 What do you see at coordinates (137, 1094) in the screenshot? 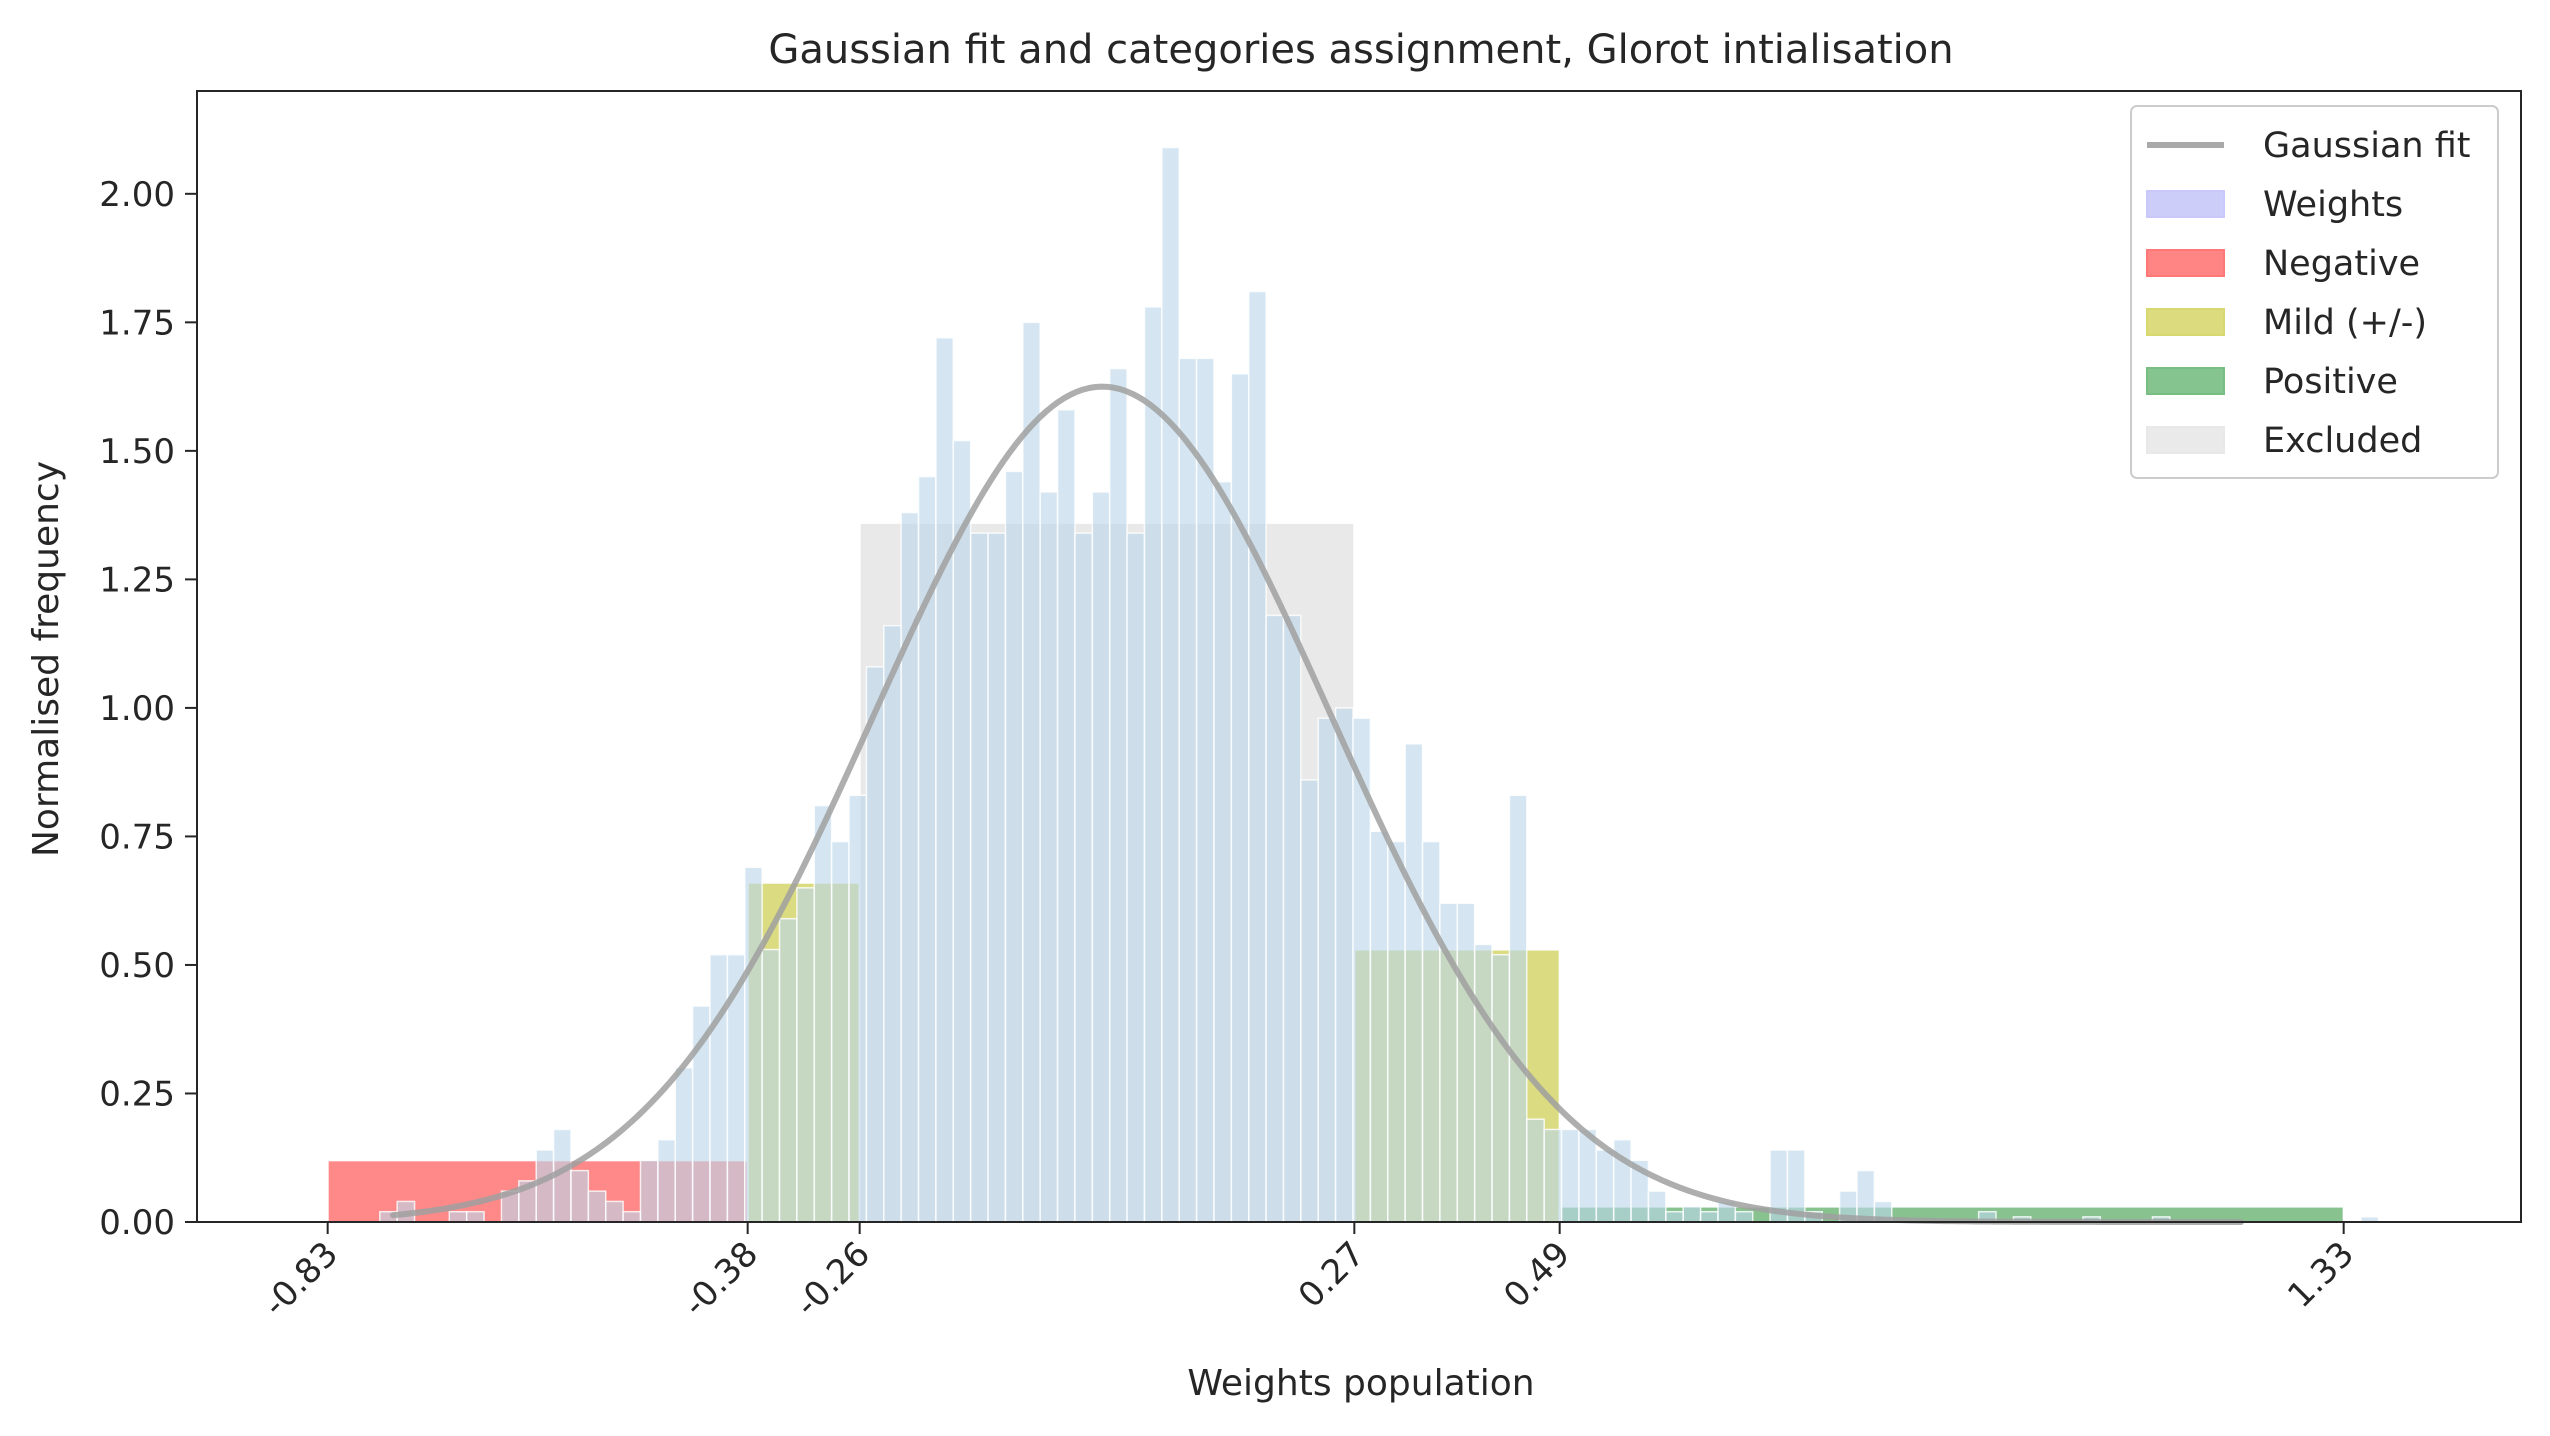
I see `y-tick-label: 0.25` at bounding box center [137, 1094].